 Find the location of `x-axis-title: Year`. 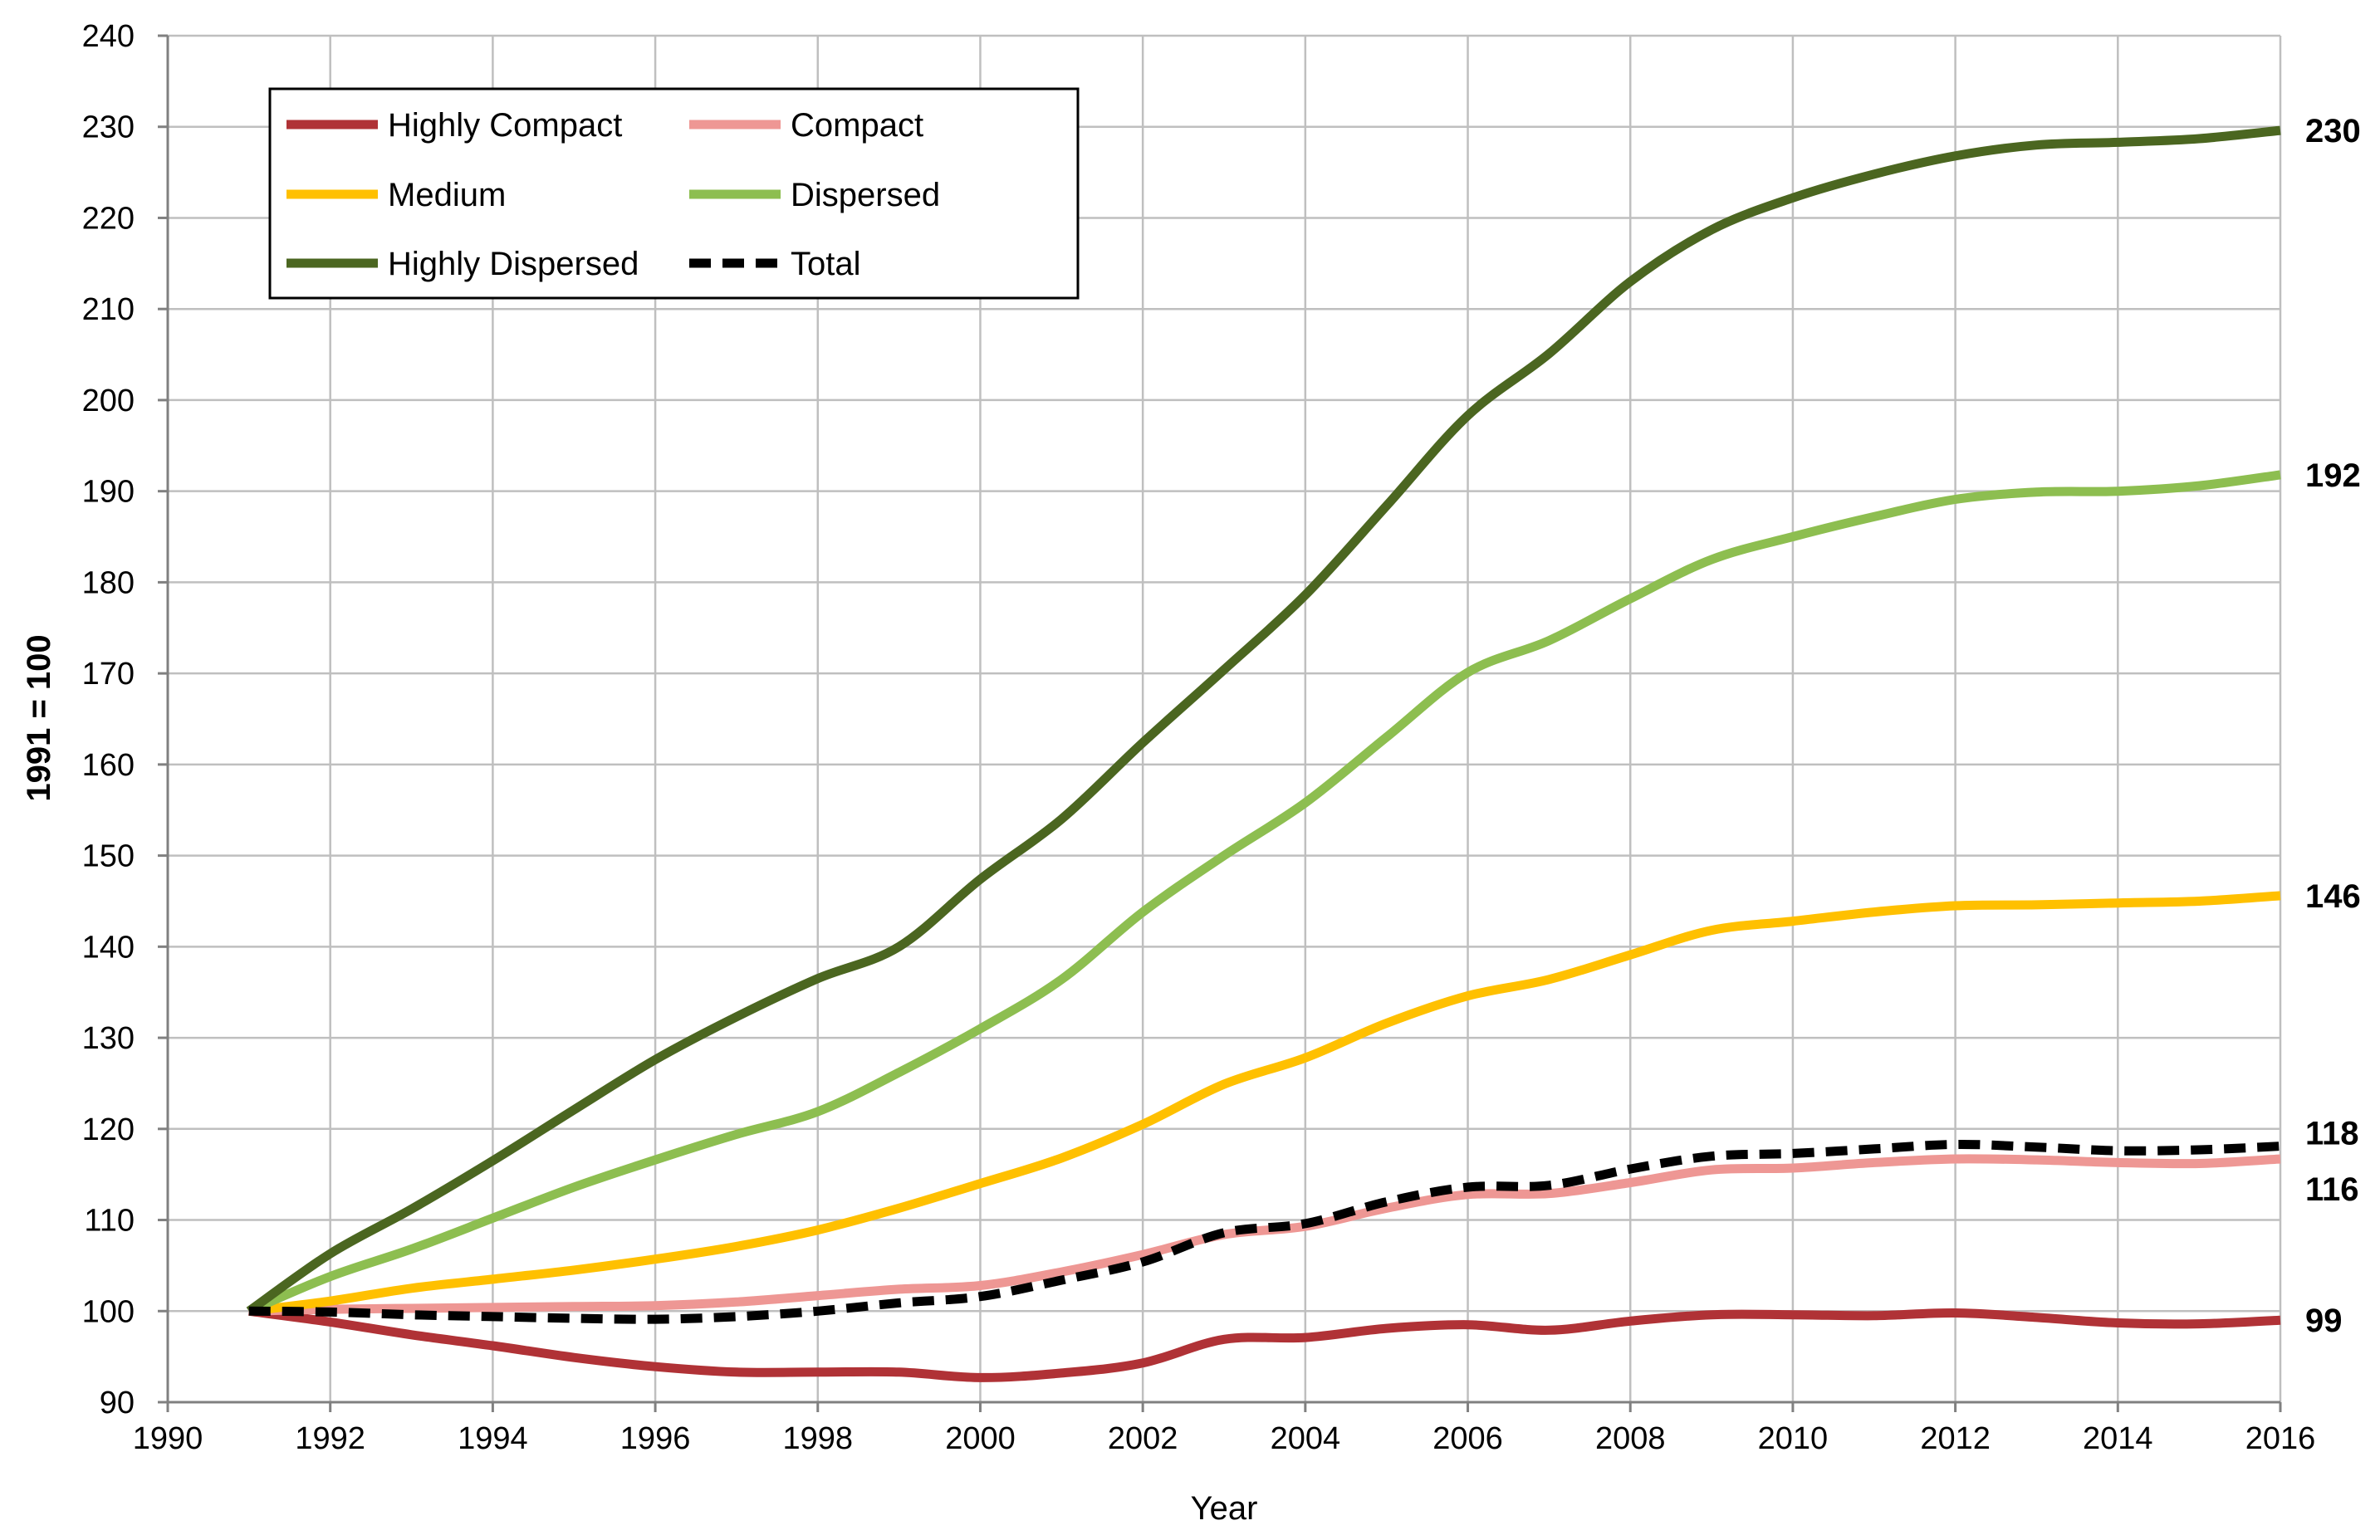

x-axis-title: Year is located at coordinates (1224, 1509).